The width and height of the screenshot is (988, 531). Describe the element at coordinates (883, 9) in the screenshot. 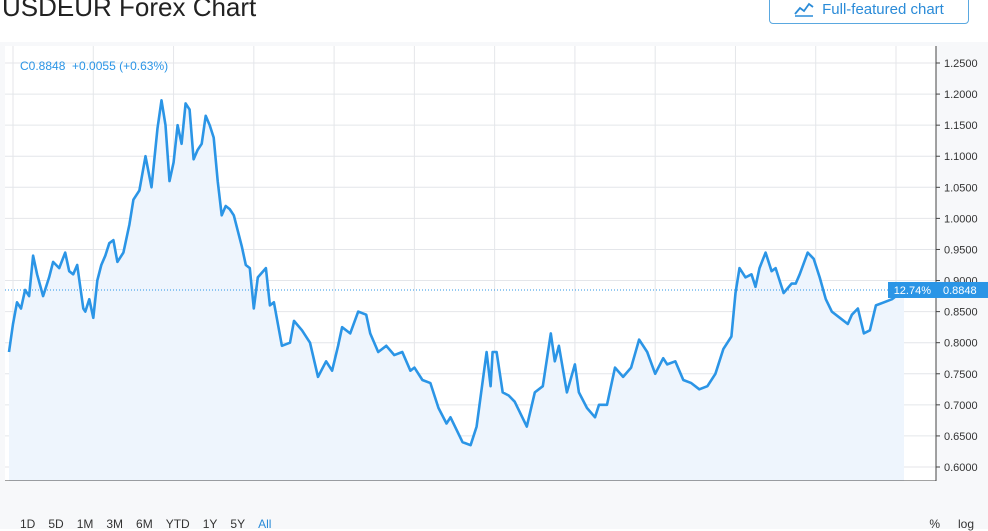

I see `full-featured-chart-label: Full-featured chart` at that location.